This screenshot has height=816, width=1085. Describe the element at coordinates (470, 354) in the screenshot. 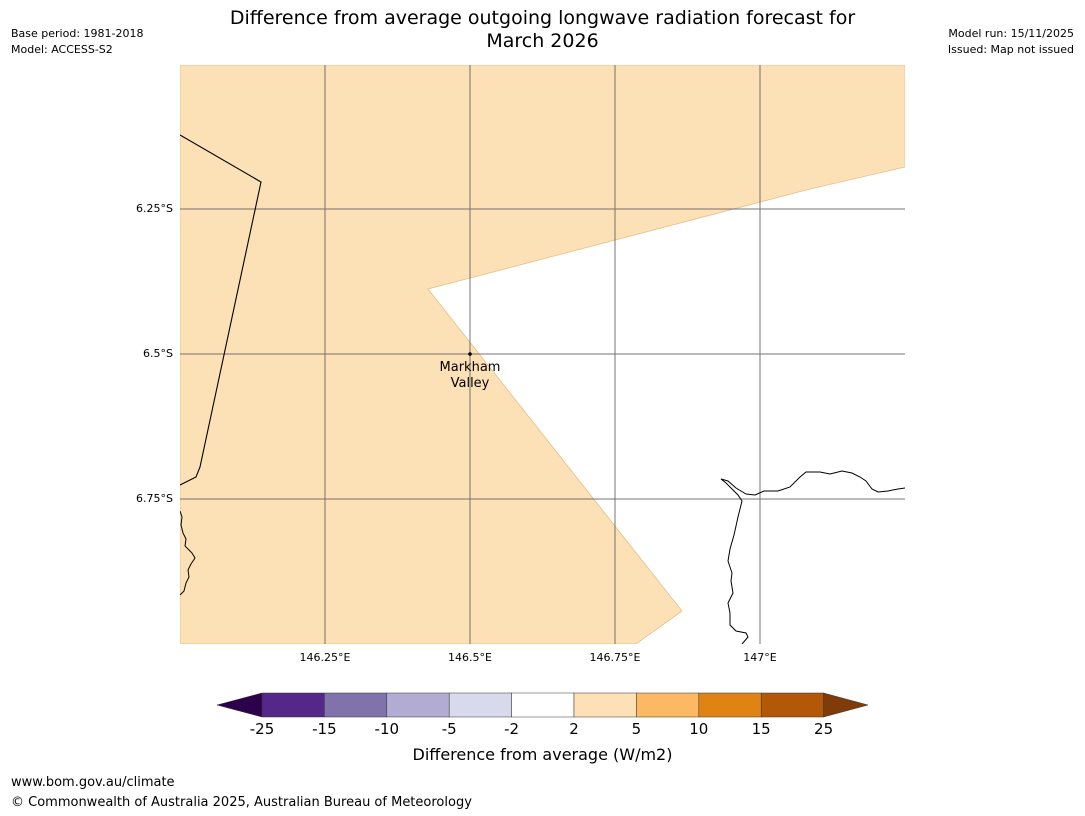

I see `location-marker` at that location.